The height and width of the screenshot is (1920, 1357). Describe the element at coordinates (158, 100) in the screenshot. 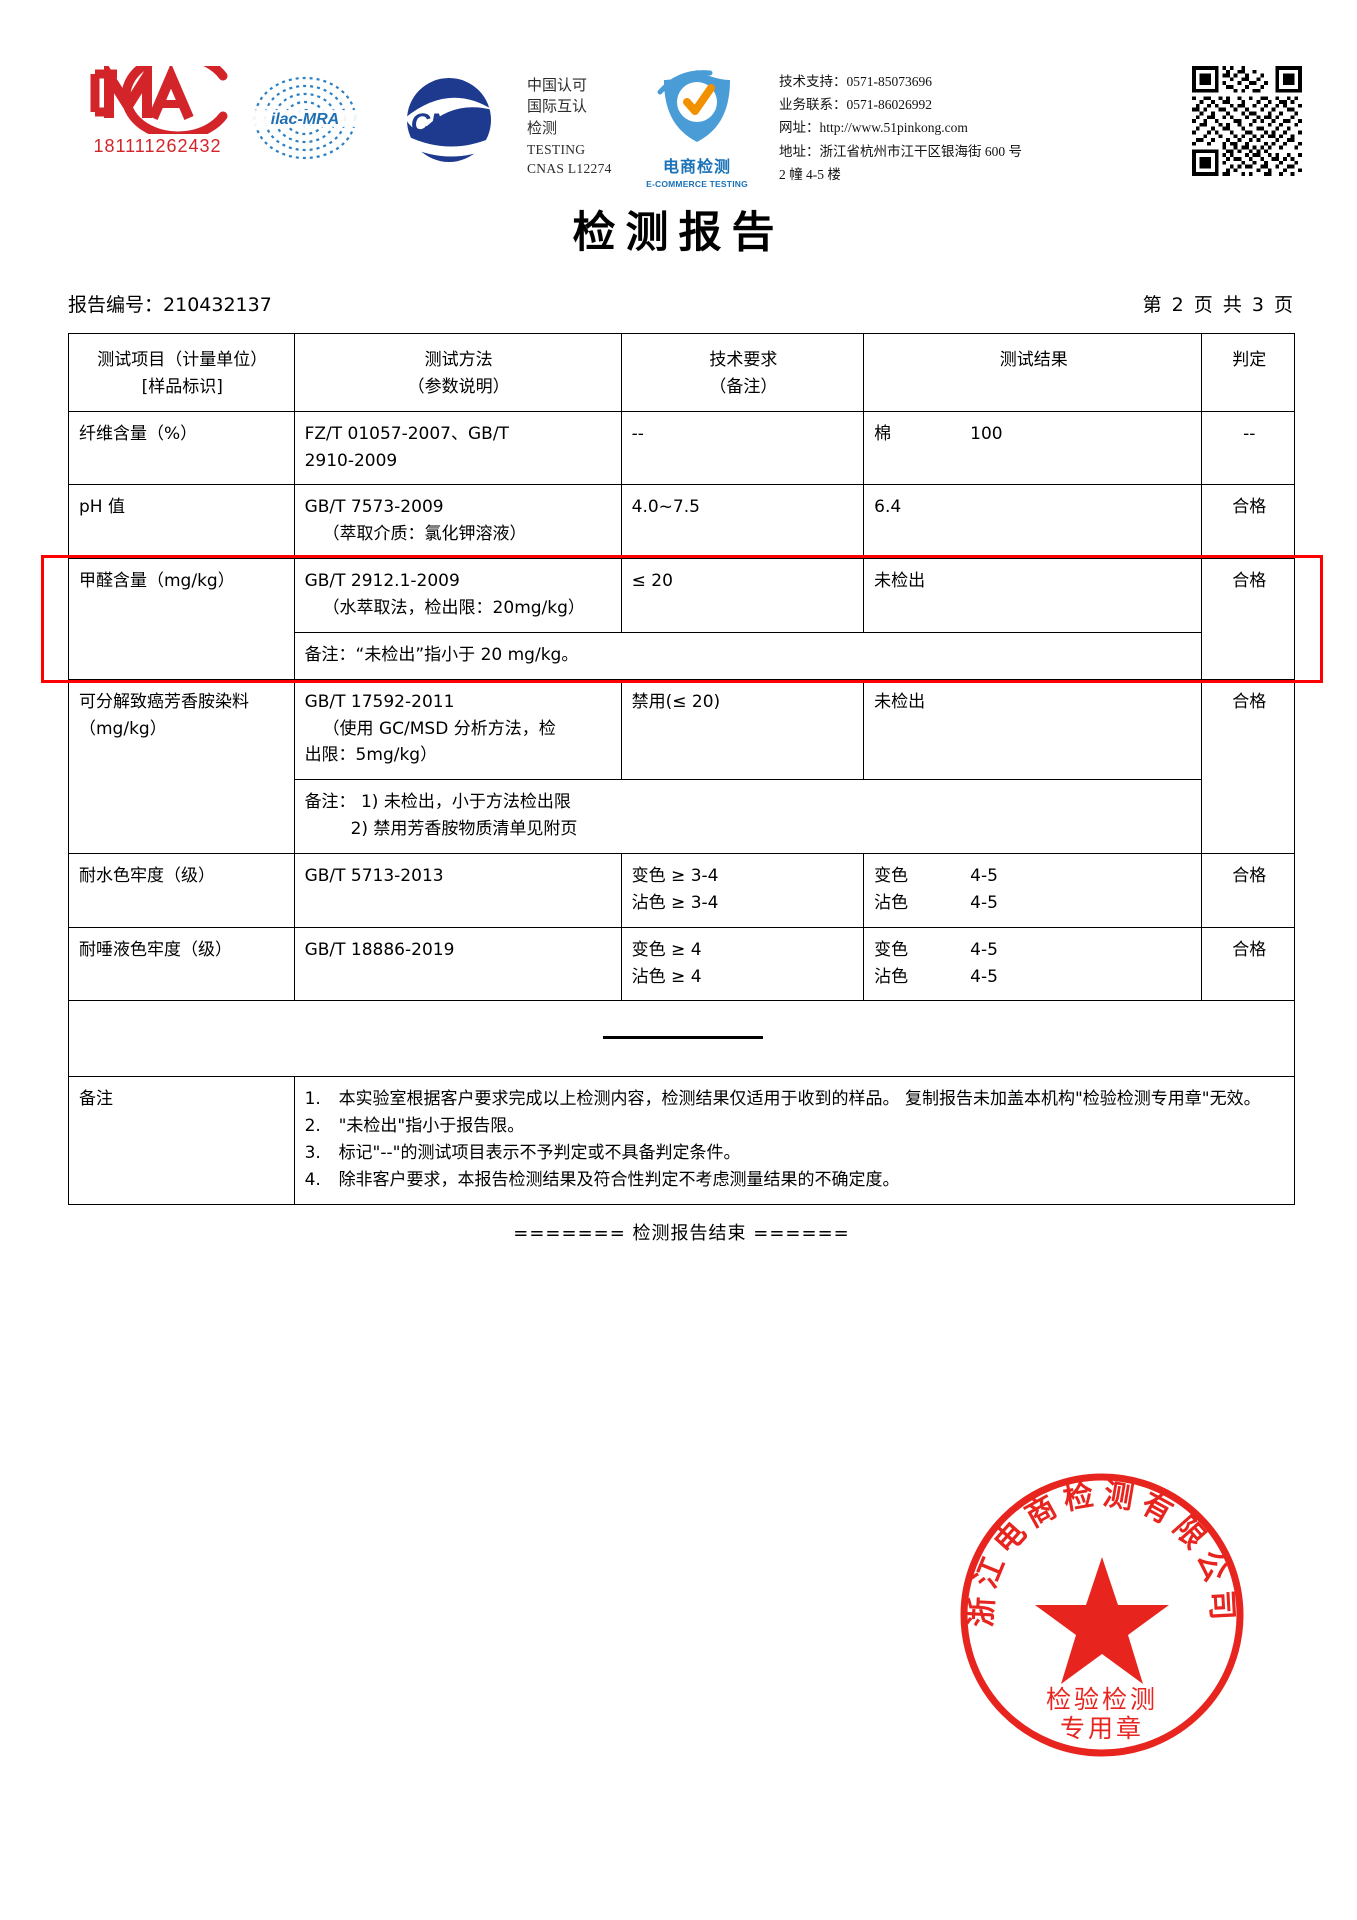

I see `cma-mark-icon` at that location.